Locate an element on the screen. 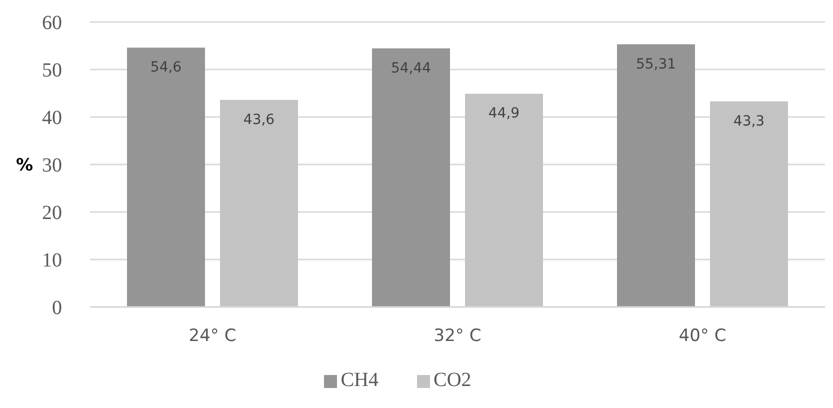  y-tick-label: 50 is located at coordinates (52, 71).